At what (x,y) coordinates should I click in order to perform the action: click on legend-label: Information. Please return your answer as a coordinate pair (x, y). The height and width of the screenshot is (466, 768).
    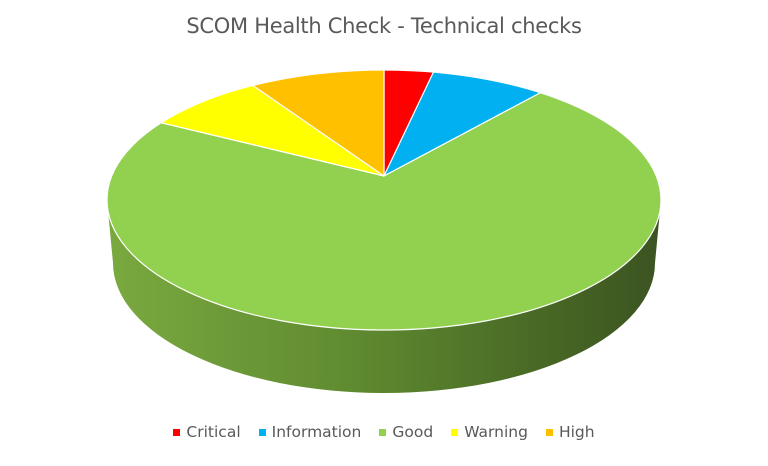
    Looking at the image, I should click on (316, 432).